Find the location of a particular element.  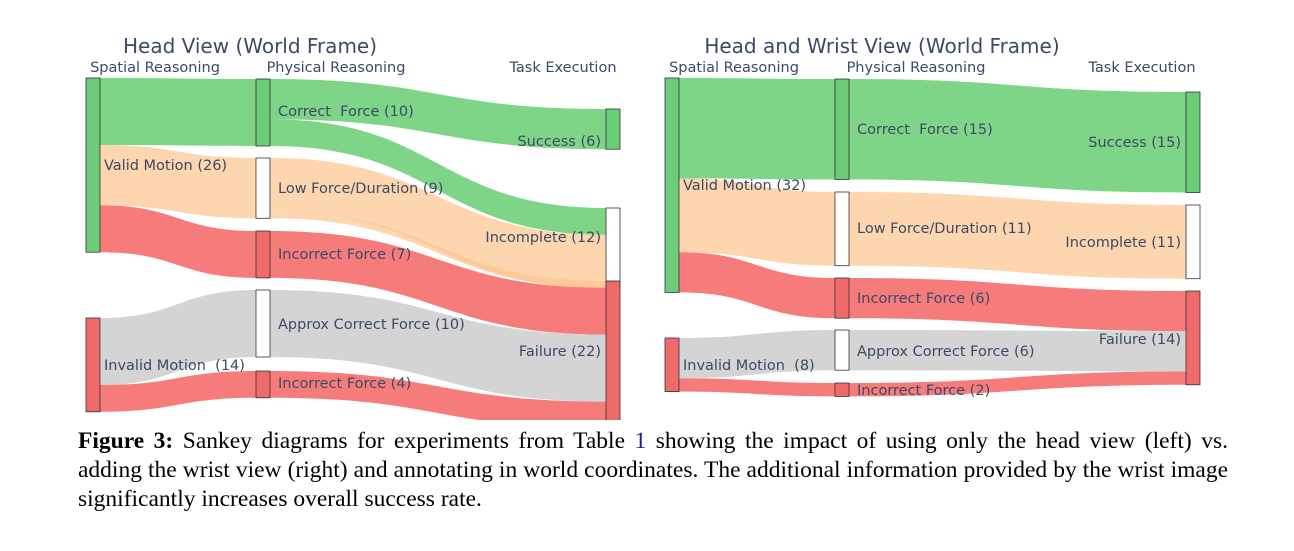

sankey-link-correct-to-incomplete is located at coordinates (438, 177).